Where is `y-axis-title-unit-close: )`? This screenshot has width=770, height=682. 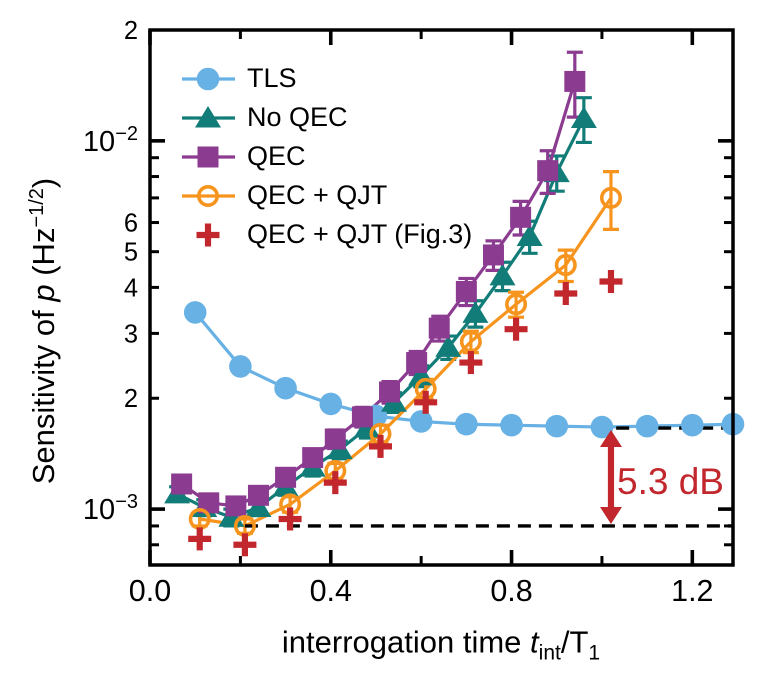
y-axis-title-unit-close: ) is located at coordinates (44, 183).